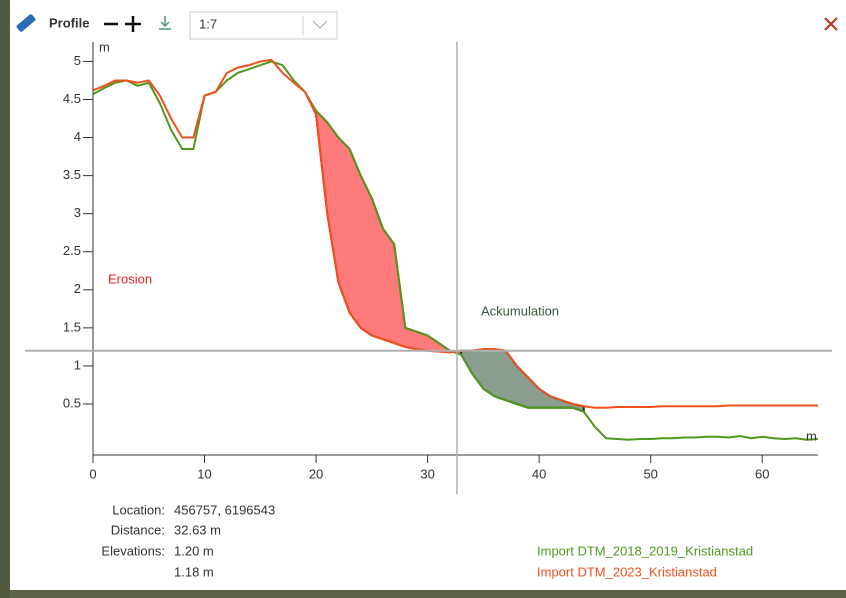 The image size is (846, 598). What do you see at coordinates (26, 23) in the screenshot?
I see `ruler-icon` at bounding box center [26, 23].